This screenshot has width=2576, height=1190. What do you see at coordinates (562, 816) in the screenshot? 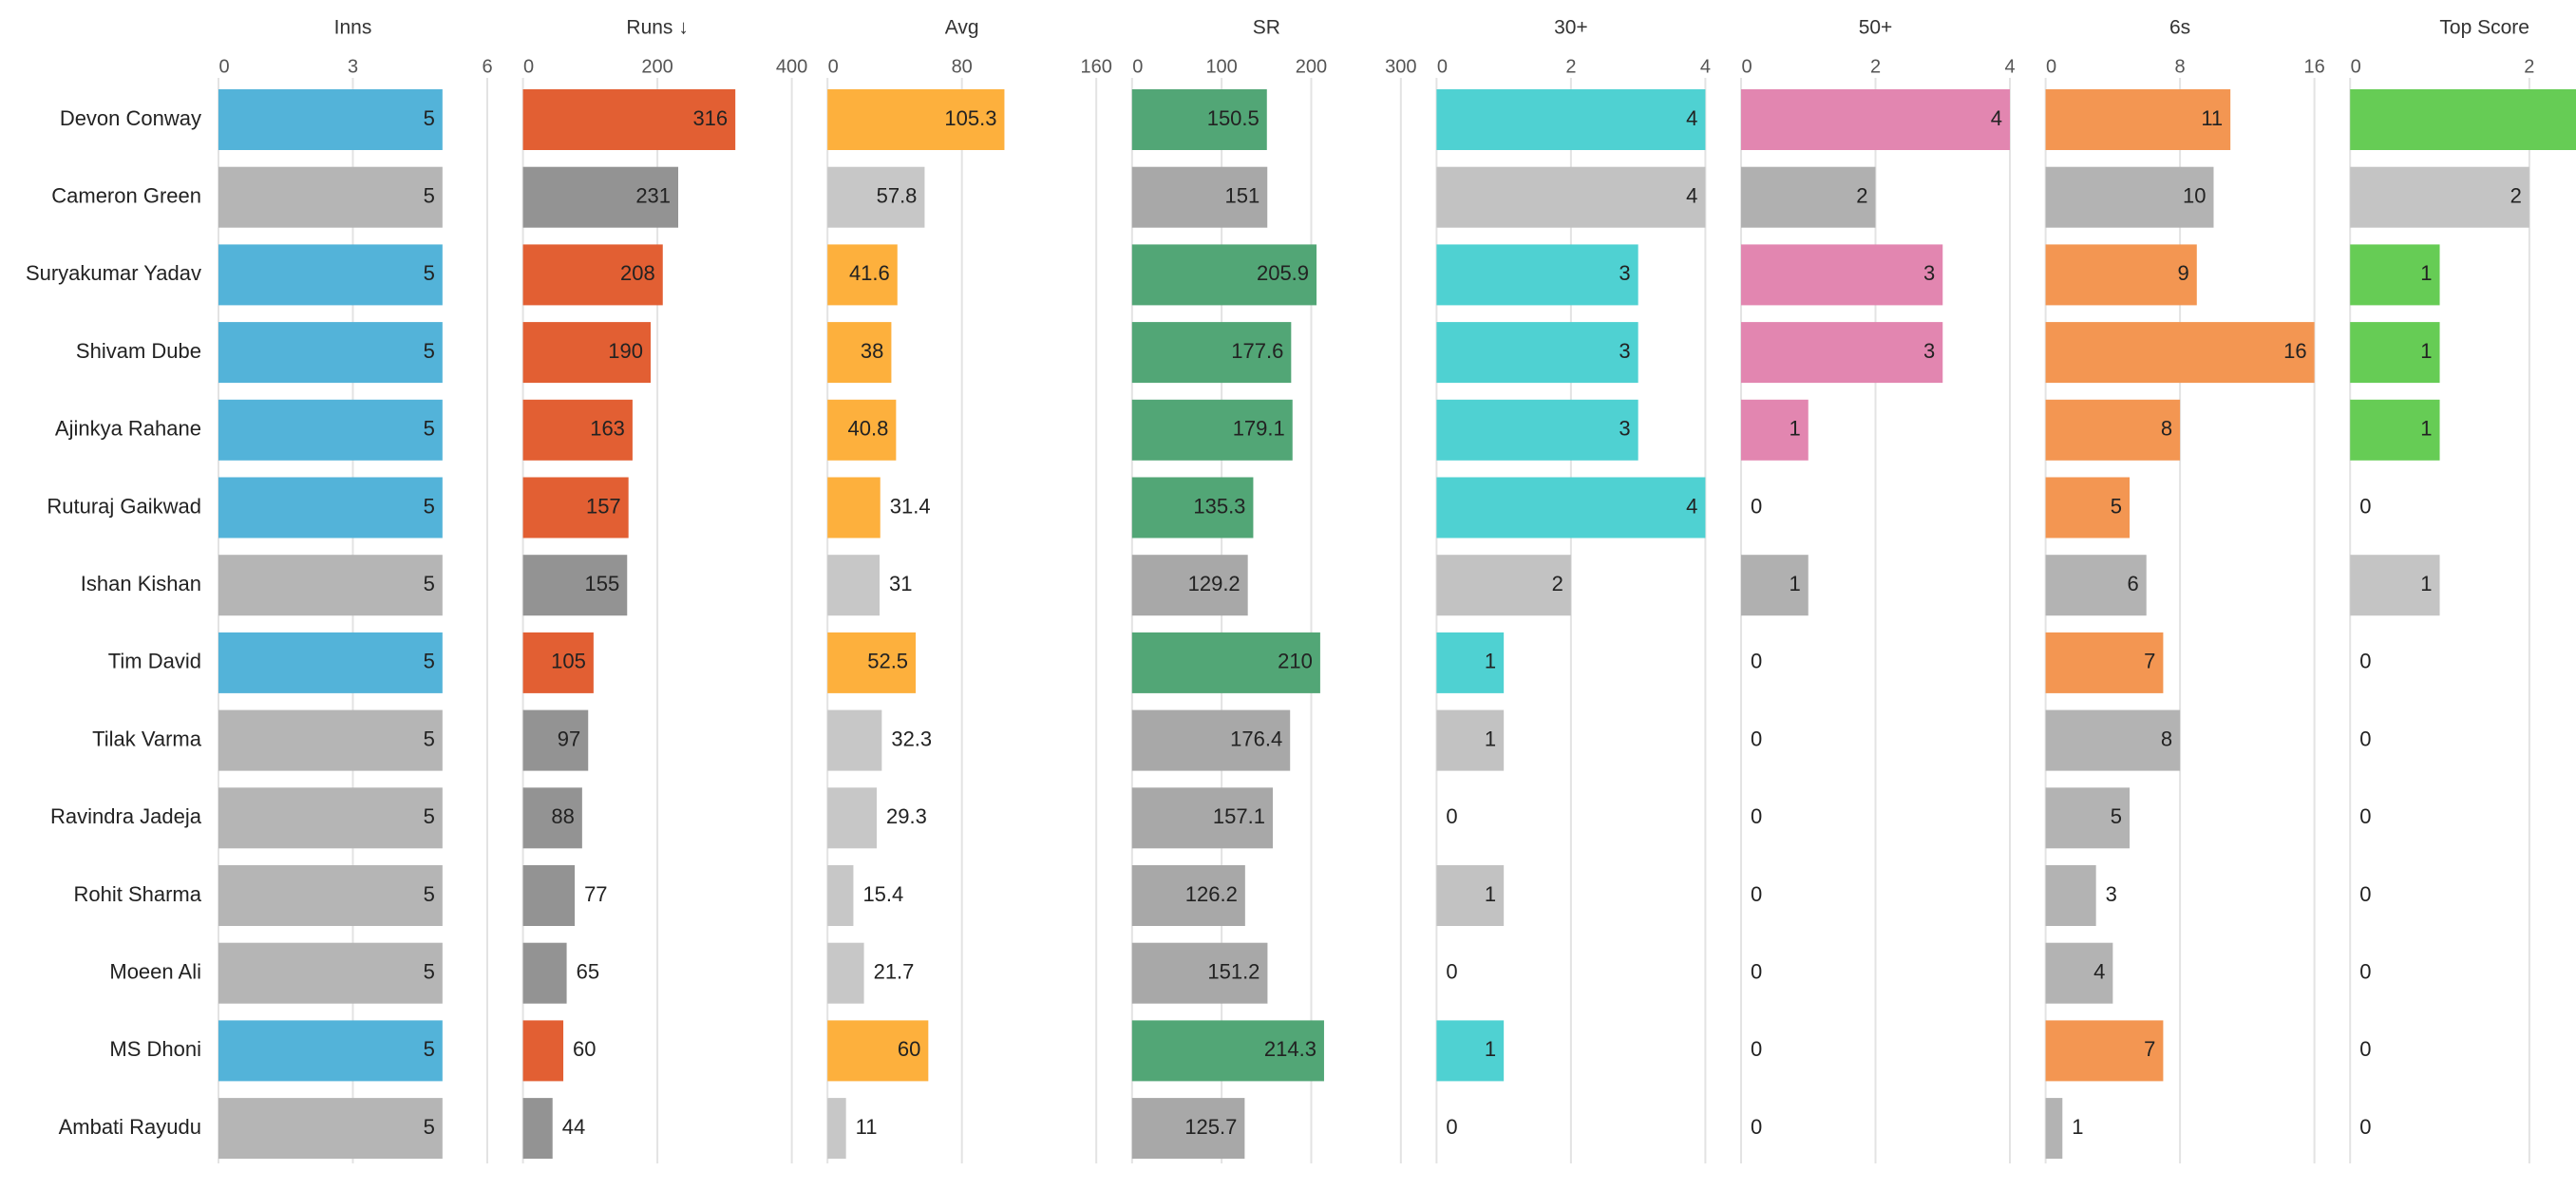
I see `value-label: 88` at bounding box center [562, 816].